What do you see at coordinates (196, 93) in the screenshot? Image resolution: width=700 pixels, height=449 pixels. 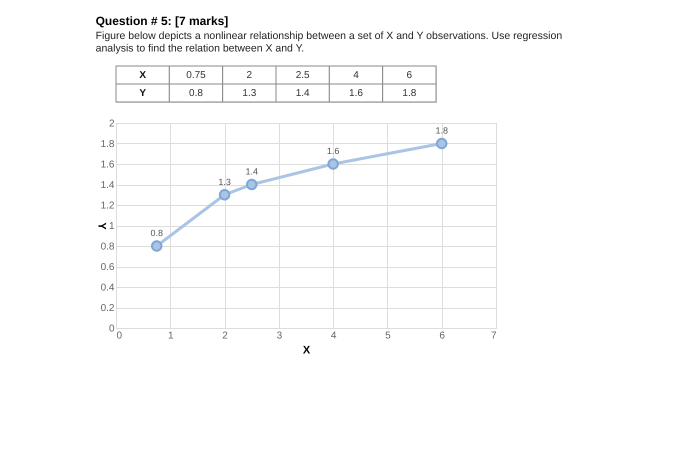 I see `text: 0.8` at bounding box center [196, 93].